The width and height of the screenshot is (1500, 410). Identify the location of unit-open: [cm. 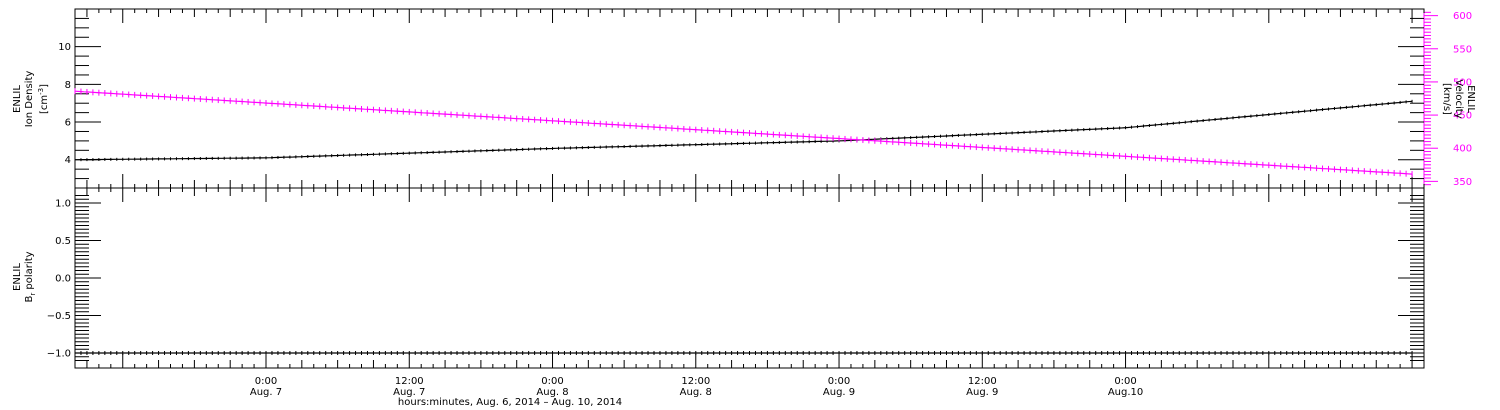
(44, 104).